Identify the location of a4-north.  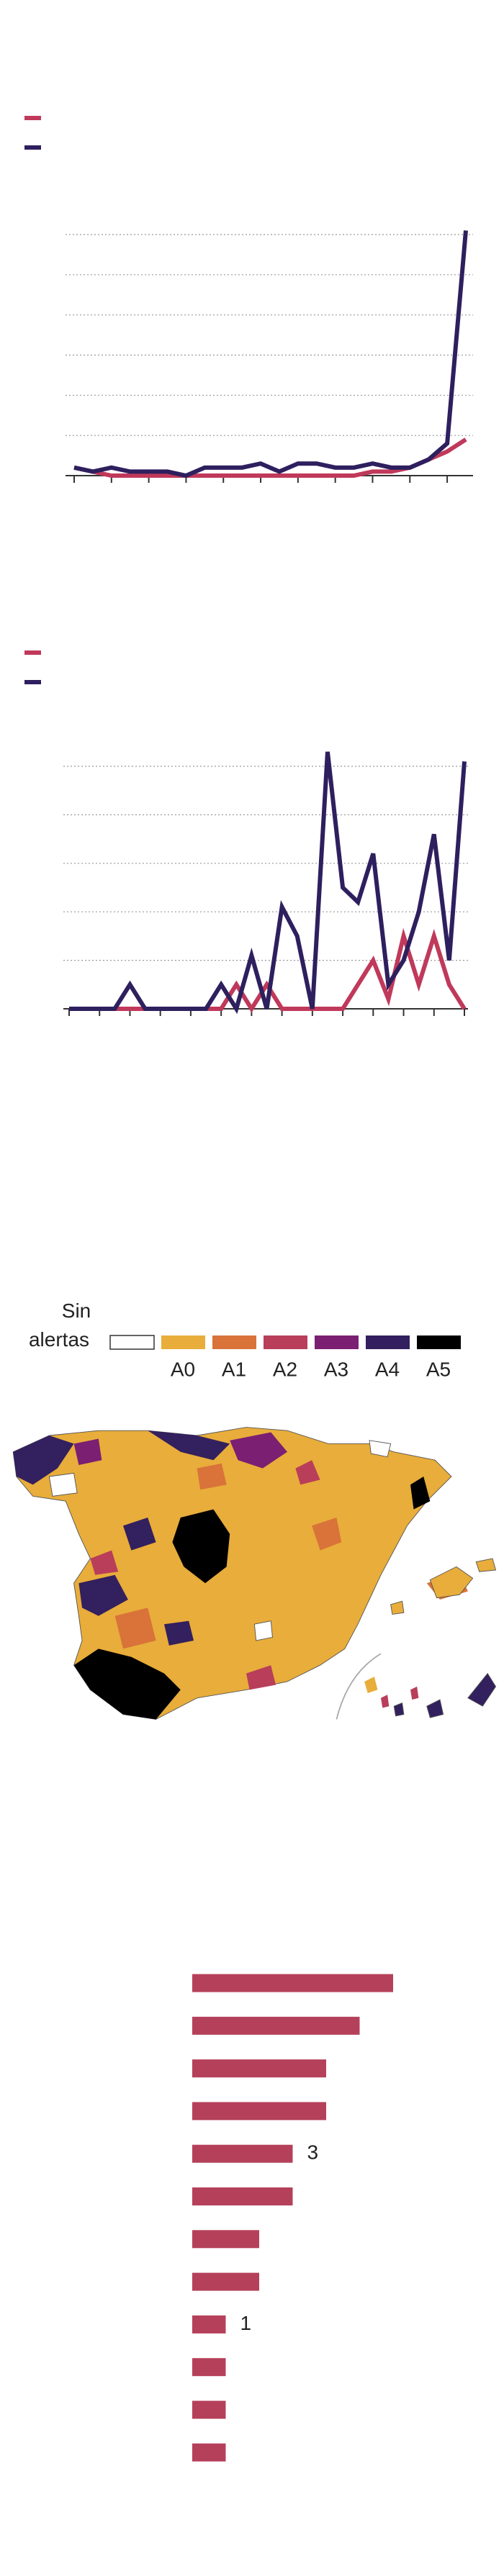
(121, 1457).